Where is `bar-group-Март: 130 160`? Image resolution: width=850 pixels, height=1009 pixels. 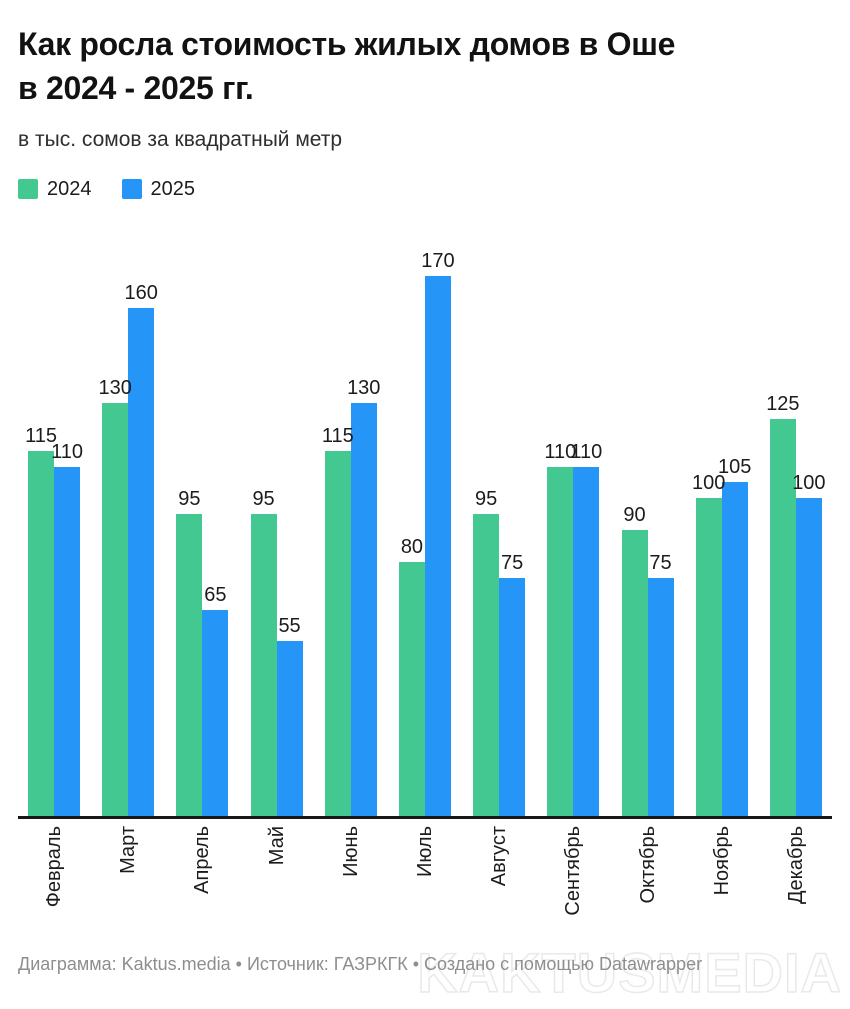
bar-group-Март: 130 160 is located at coordinates (128, 549).